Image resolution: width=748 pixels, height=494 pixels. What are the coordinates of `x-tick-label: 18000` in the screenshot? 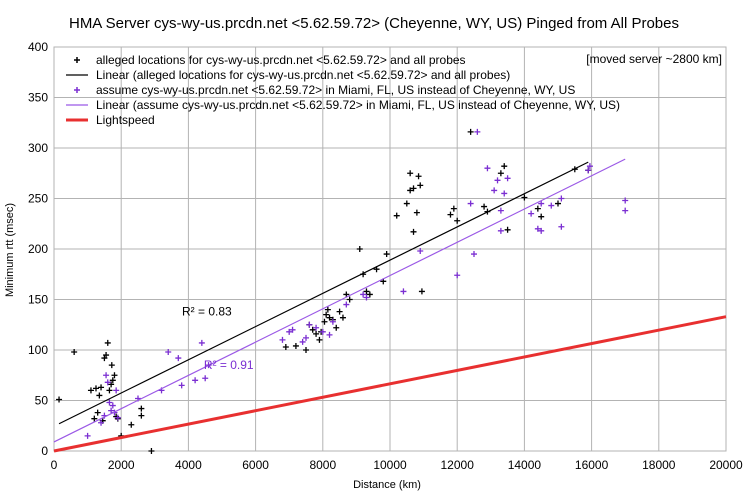 It's located at (659, 465).